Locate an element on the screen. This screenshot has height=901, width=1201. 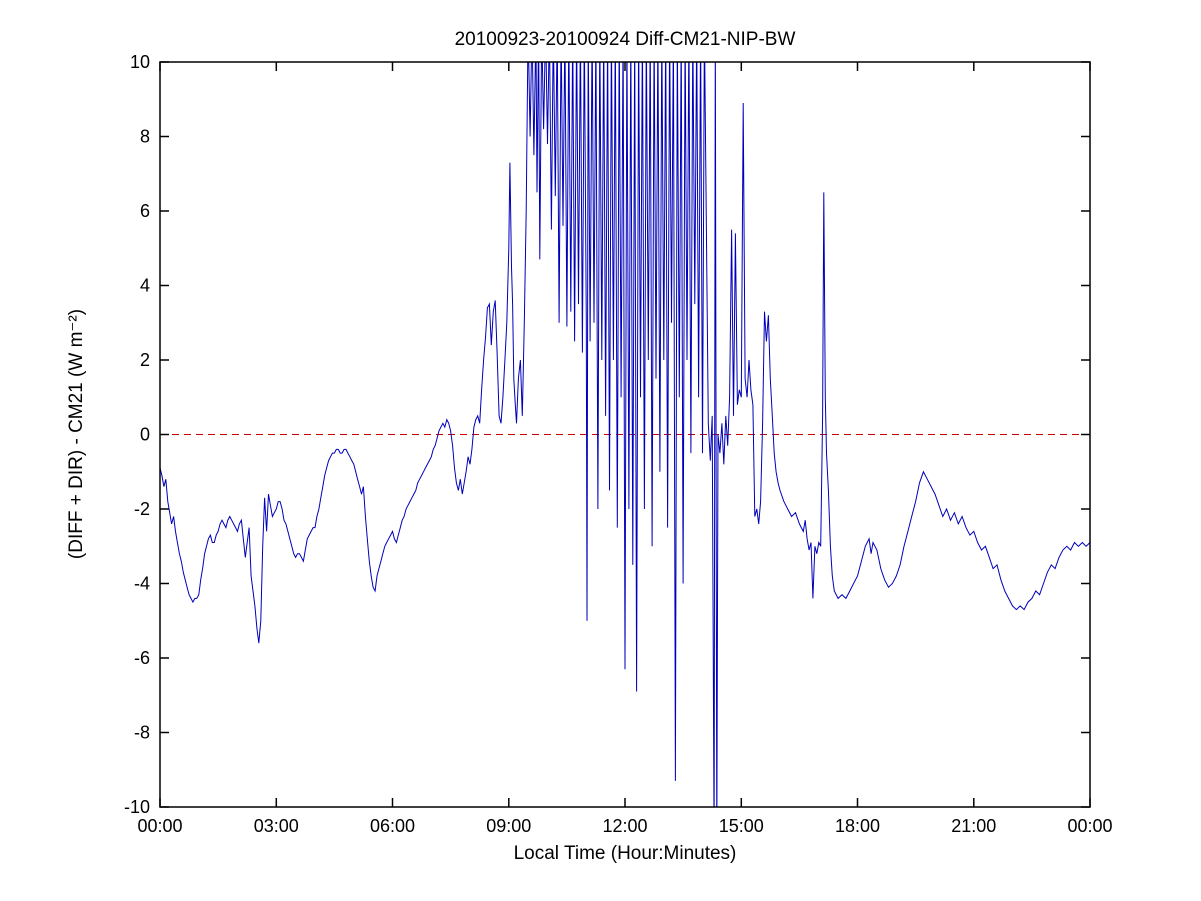
x-tick-label: 03:00 is located at coordinates (276, 826).